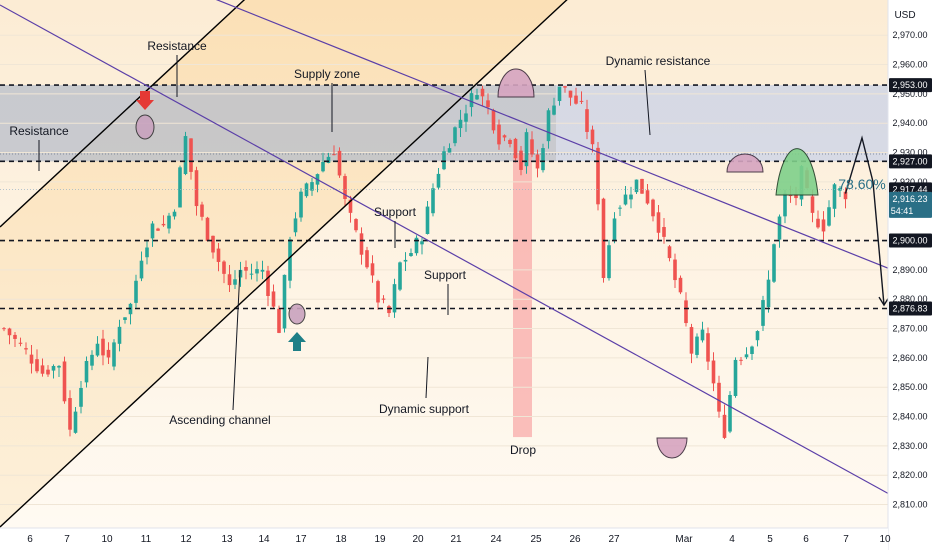 This screenshot has width=932, height=550. Describe the element at coordinates (909, 65) in the screenshot. I see `price-tick-label: 2,960.00` at that location.